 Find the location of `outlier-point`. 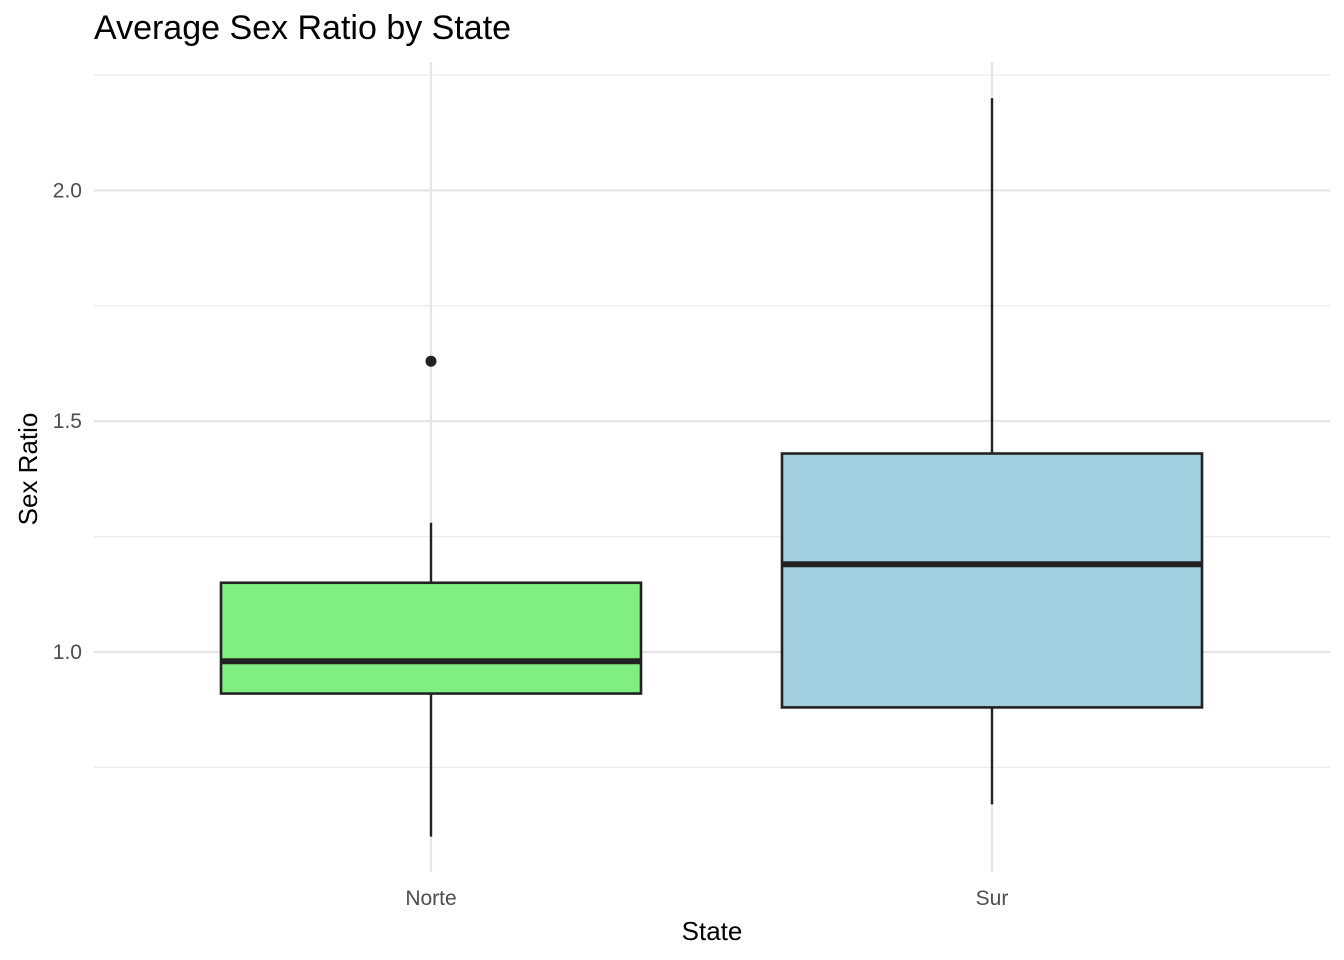

outlier-point is located at coordinates (431, 361).